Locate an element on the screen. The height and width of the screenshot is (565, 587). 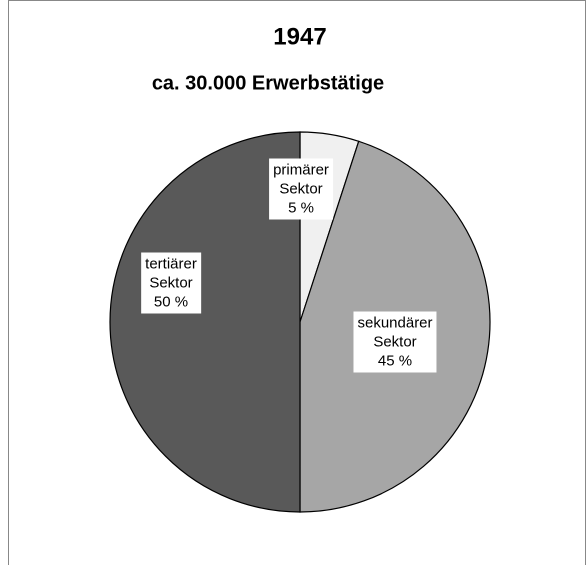
chart-subtitle: ca. 30.000 Erwerbstätige is located at coordinates (268, 83).